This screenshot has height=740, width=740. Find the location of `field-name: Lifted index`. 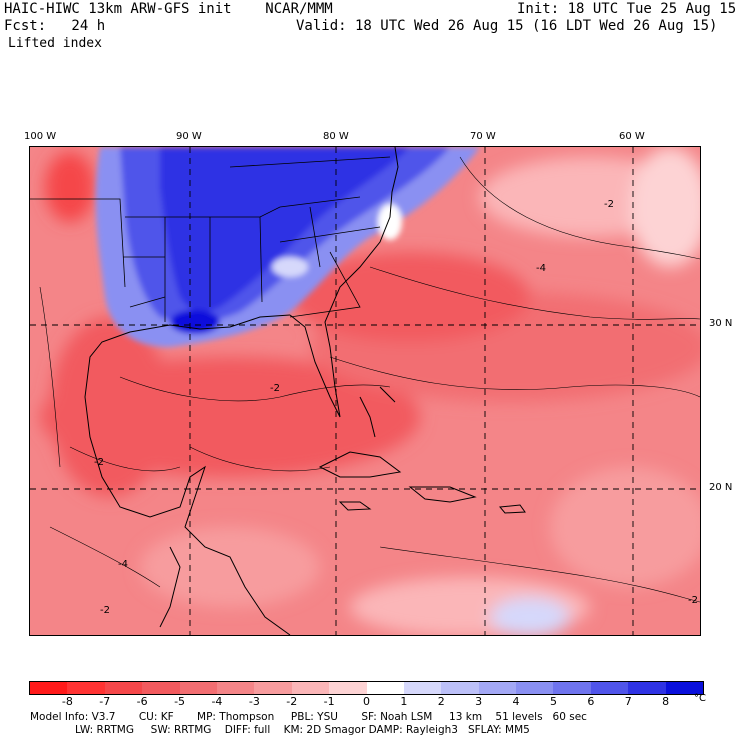

field-name: Lifted index is located at coordinates (55, 43).